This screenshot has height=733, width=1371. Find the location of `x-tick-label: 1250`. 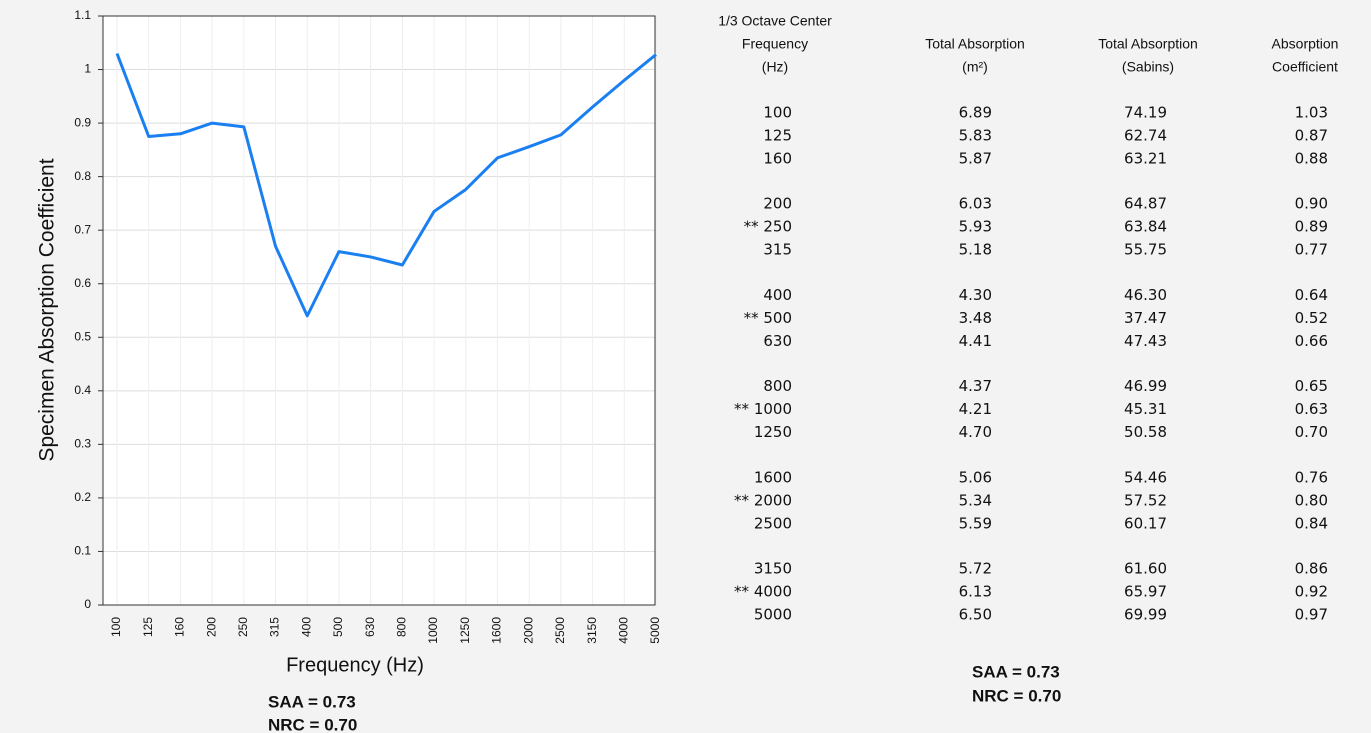

x-tick-label: 1250 is located at coordinates (465, 630).